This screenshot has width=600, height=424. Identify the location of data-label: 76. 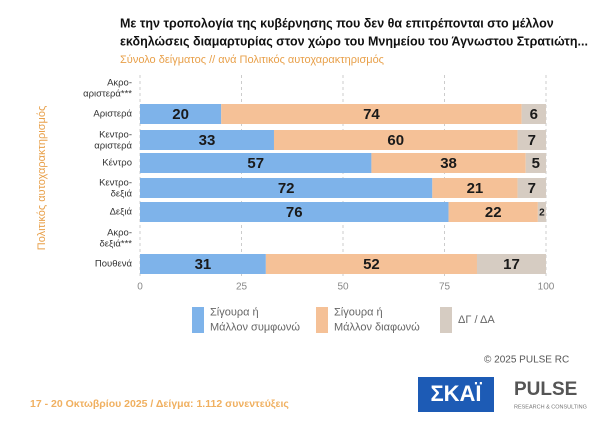
(294, 212).